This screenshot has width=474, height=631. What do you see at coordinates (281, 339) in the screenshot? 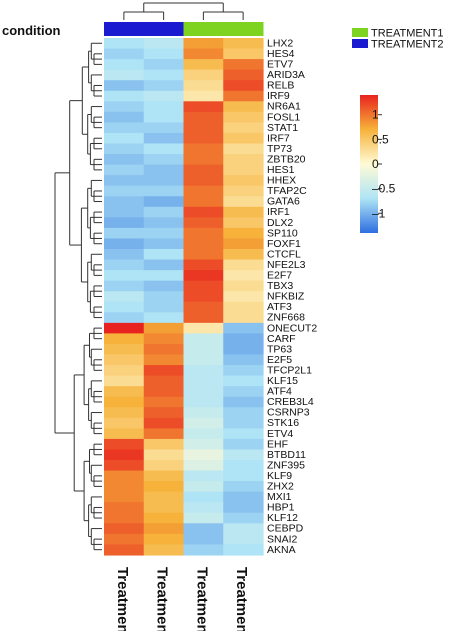
I see `gene-label: CARF` at bounding box center [281, 339].